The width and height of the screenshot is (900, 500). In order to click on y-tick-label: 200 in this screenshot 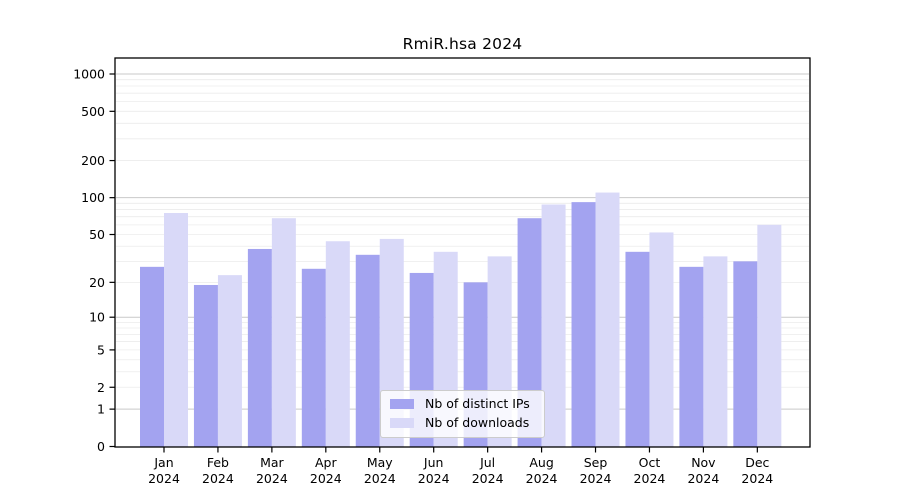, I will do `click(93, 160)`.